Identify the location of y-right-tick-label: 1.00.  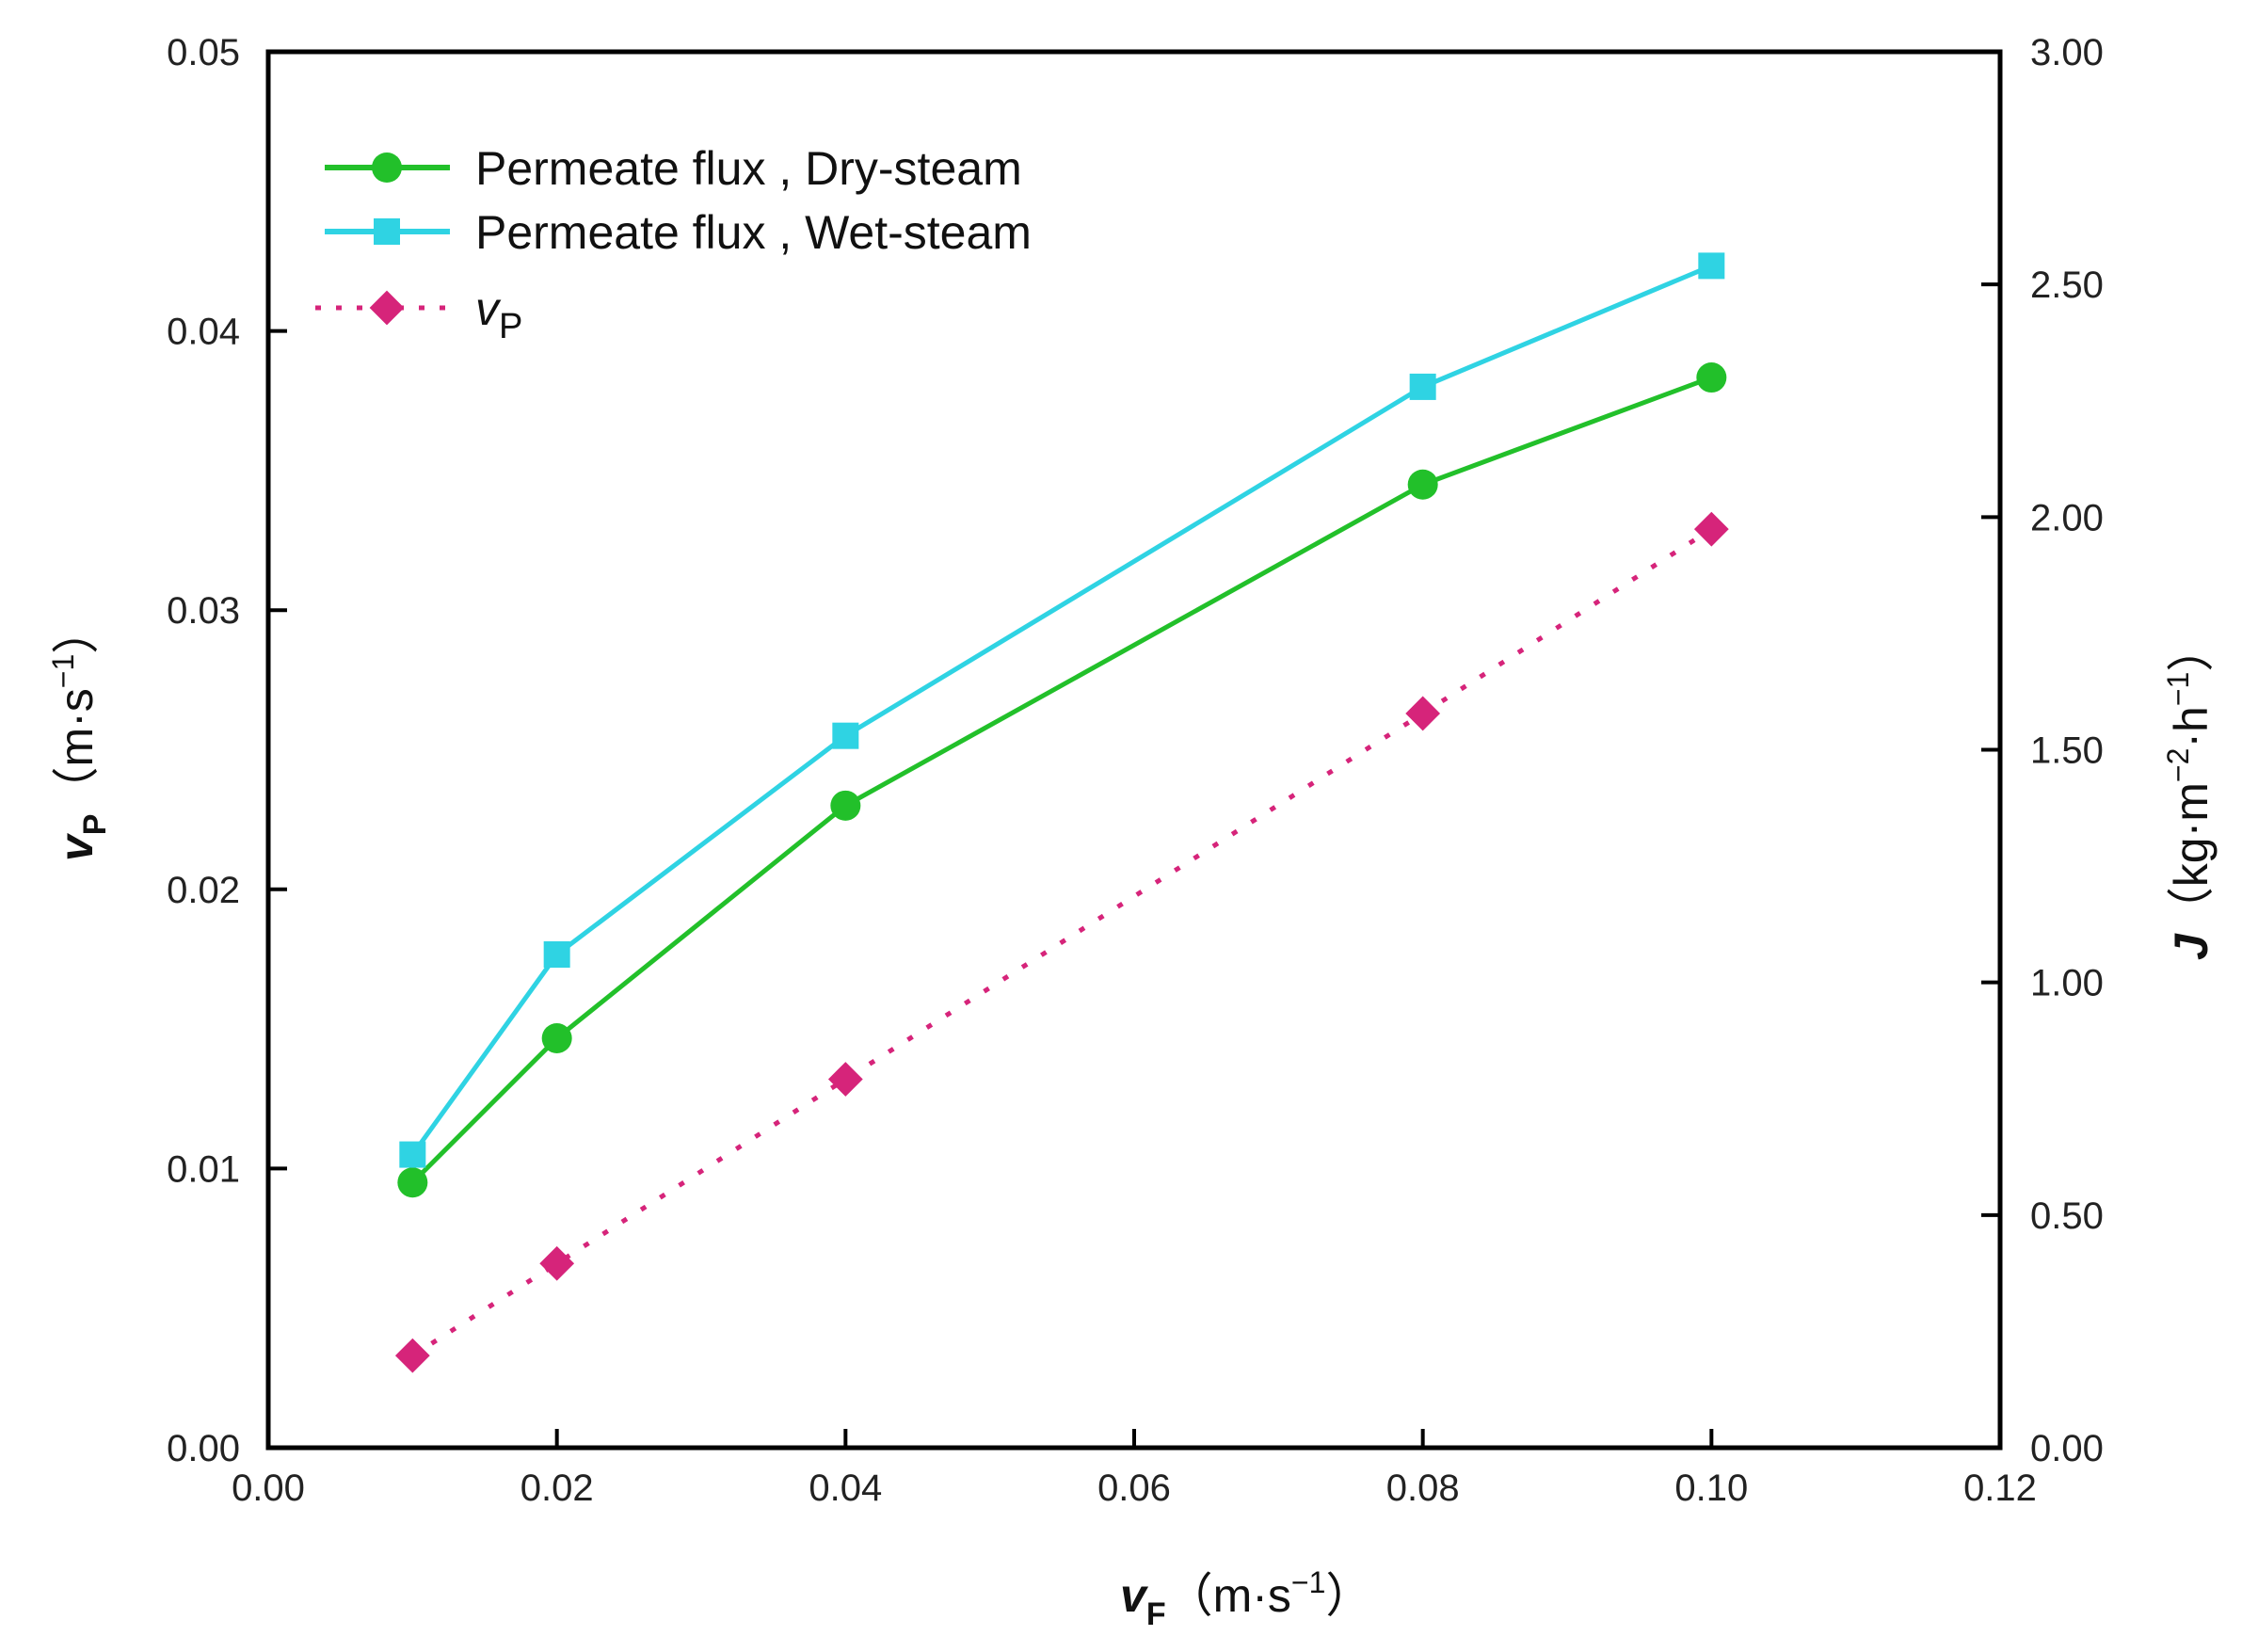
(2067, 983).